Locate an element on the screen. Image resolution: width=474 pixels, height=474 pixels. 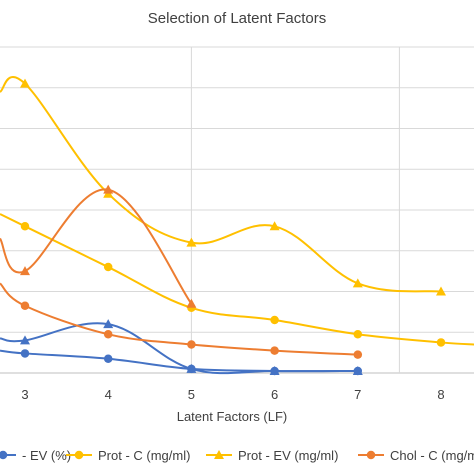
x-tick-label: 6 is located at coordinates (274, 394).